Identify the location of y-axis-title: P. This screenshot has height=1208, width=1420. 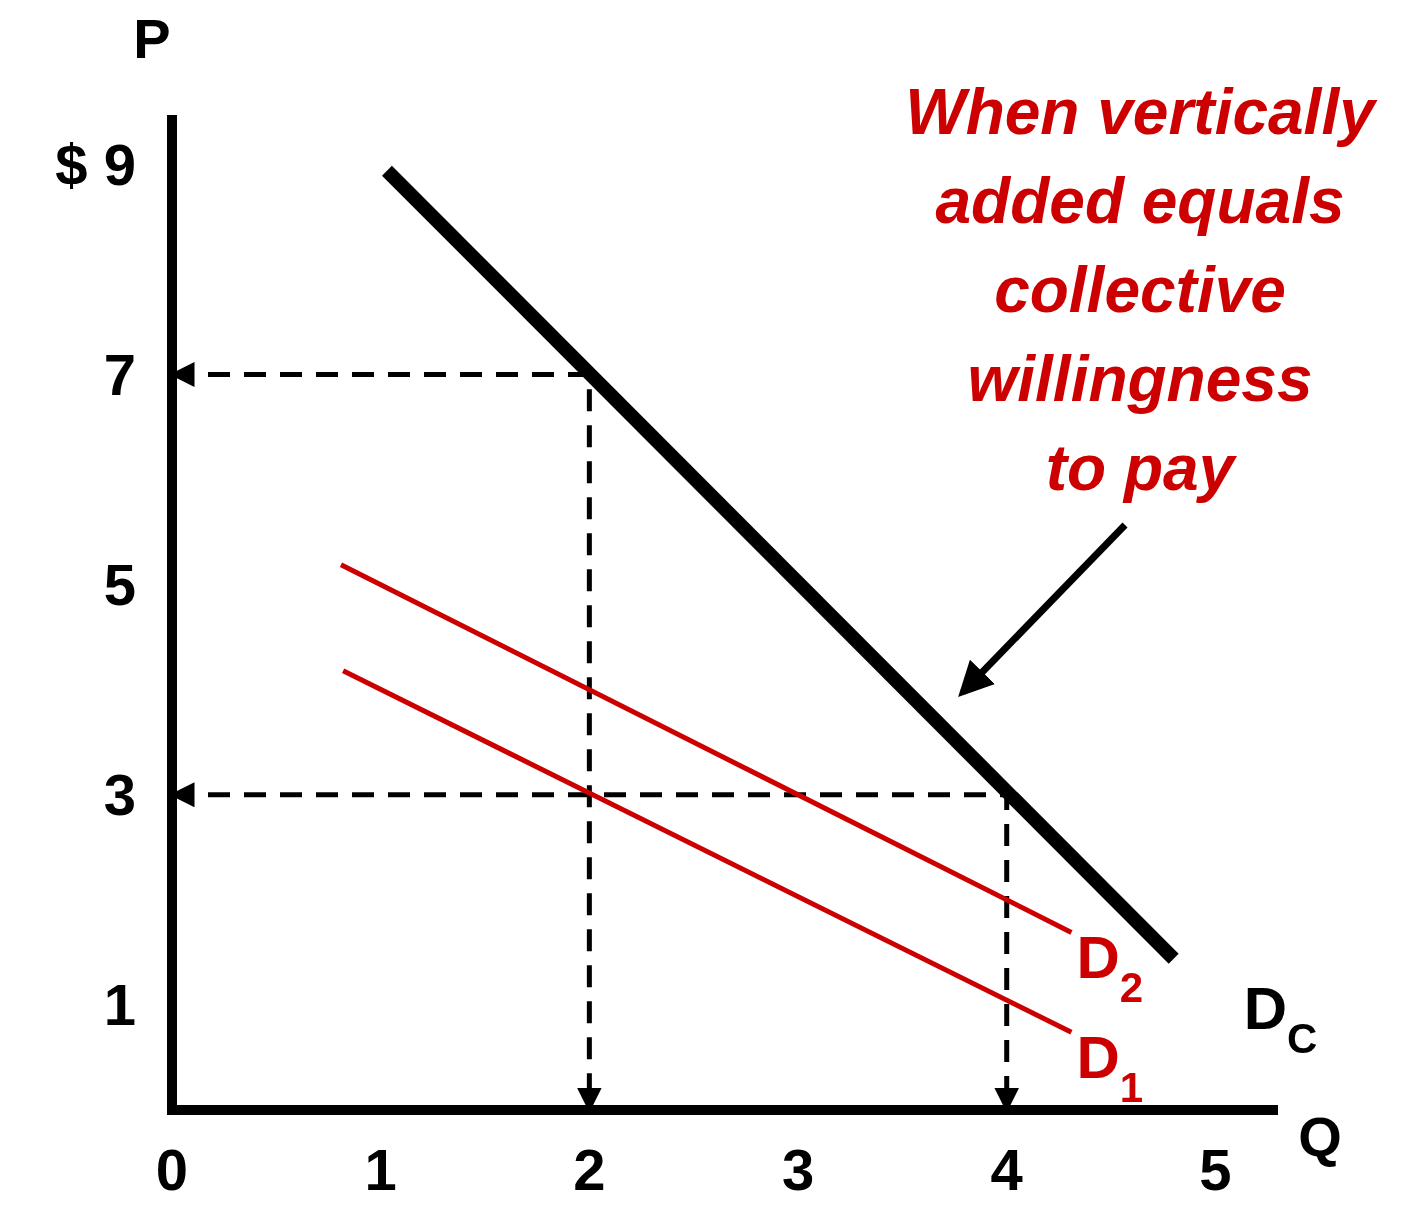
(152, 38).